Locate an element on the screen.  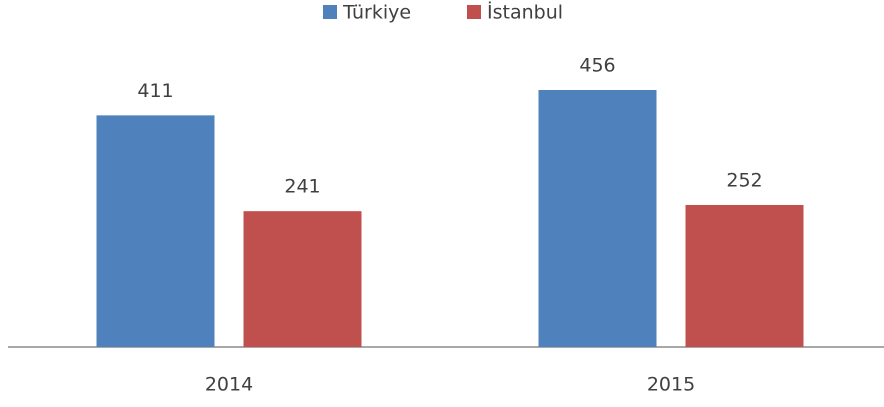
legend-label: İstanbul is located at coordinates (525, 12).